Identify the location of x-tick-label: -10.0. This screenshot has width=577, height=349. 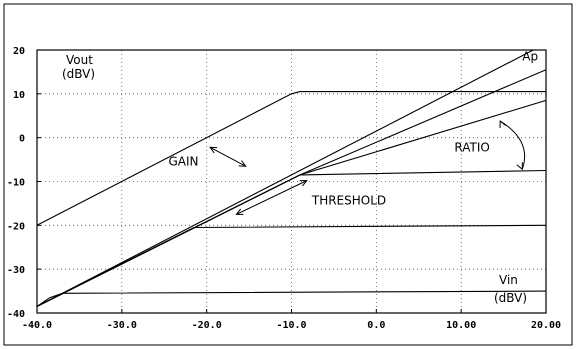
(291, 325).